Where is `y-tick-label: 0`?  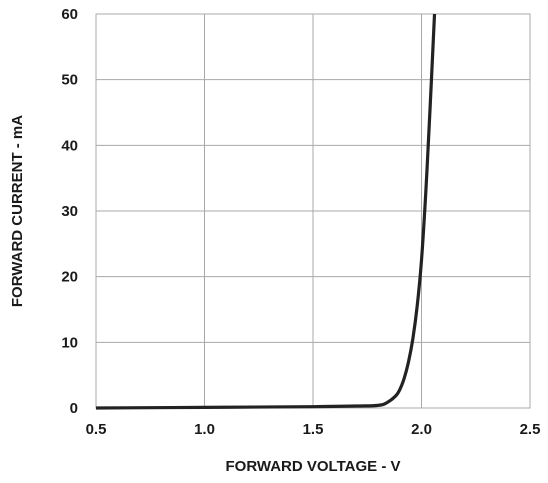
y-tick-label: 0 is located at coordinates (74, 408).